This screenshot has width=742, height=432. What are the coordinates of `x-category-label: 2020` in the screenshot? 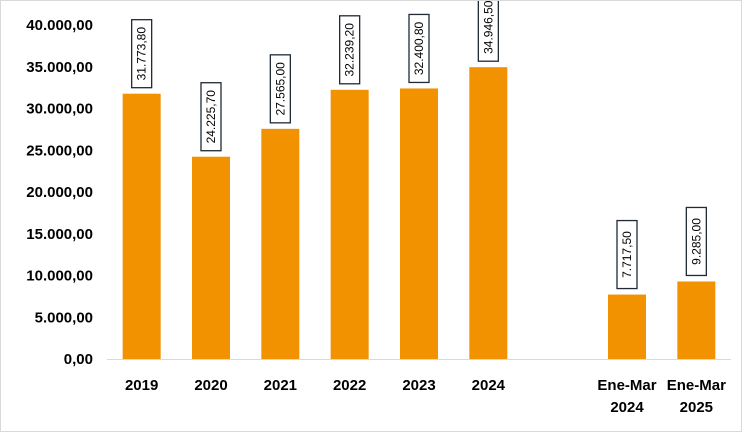 It's located at (210, 385).